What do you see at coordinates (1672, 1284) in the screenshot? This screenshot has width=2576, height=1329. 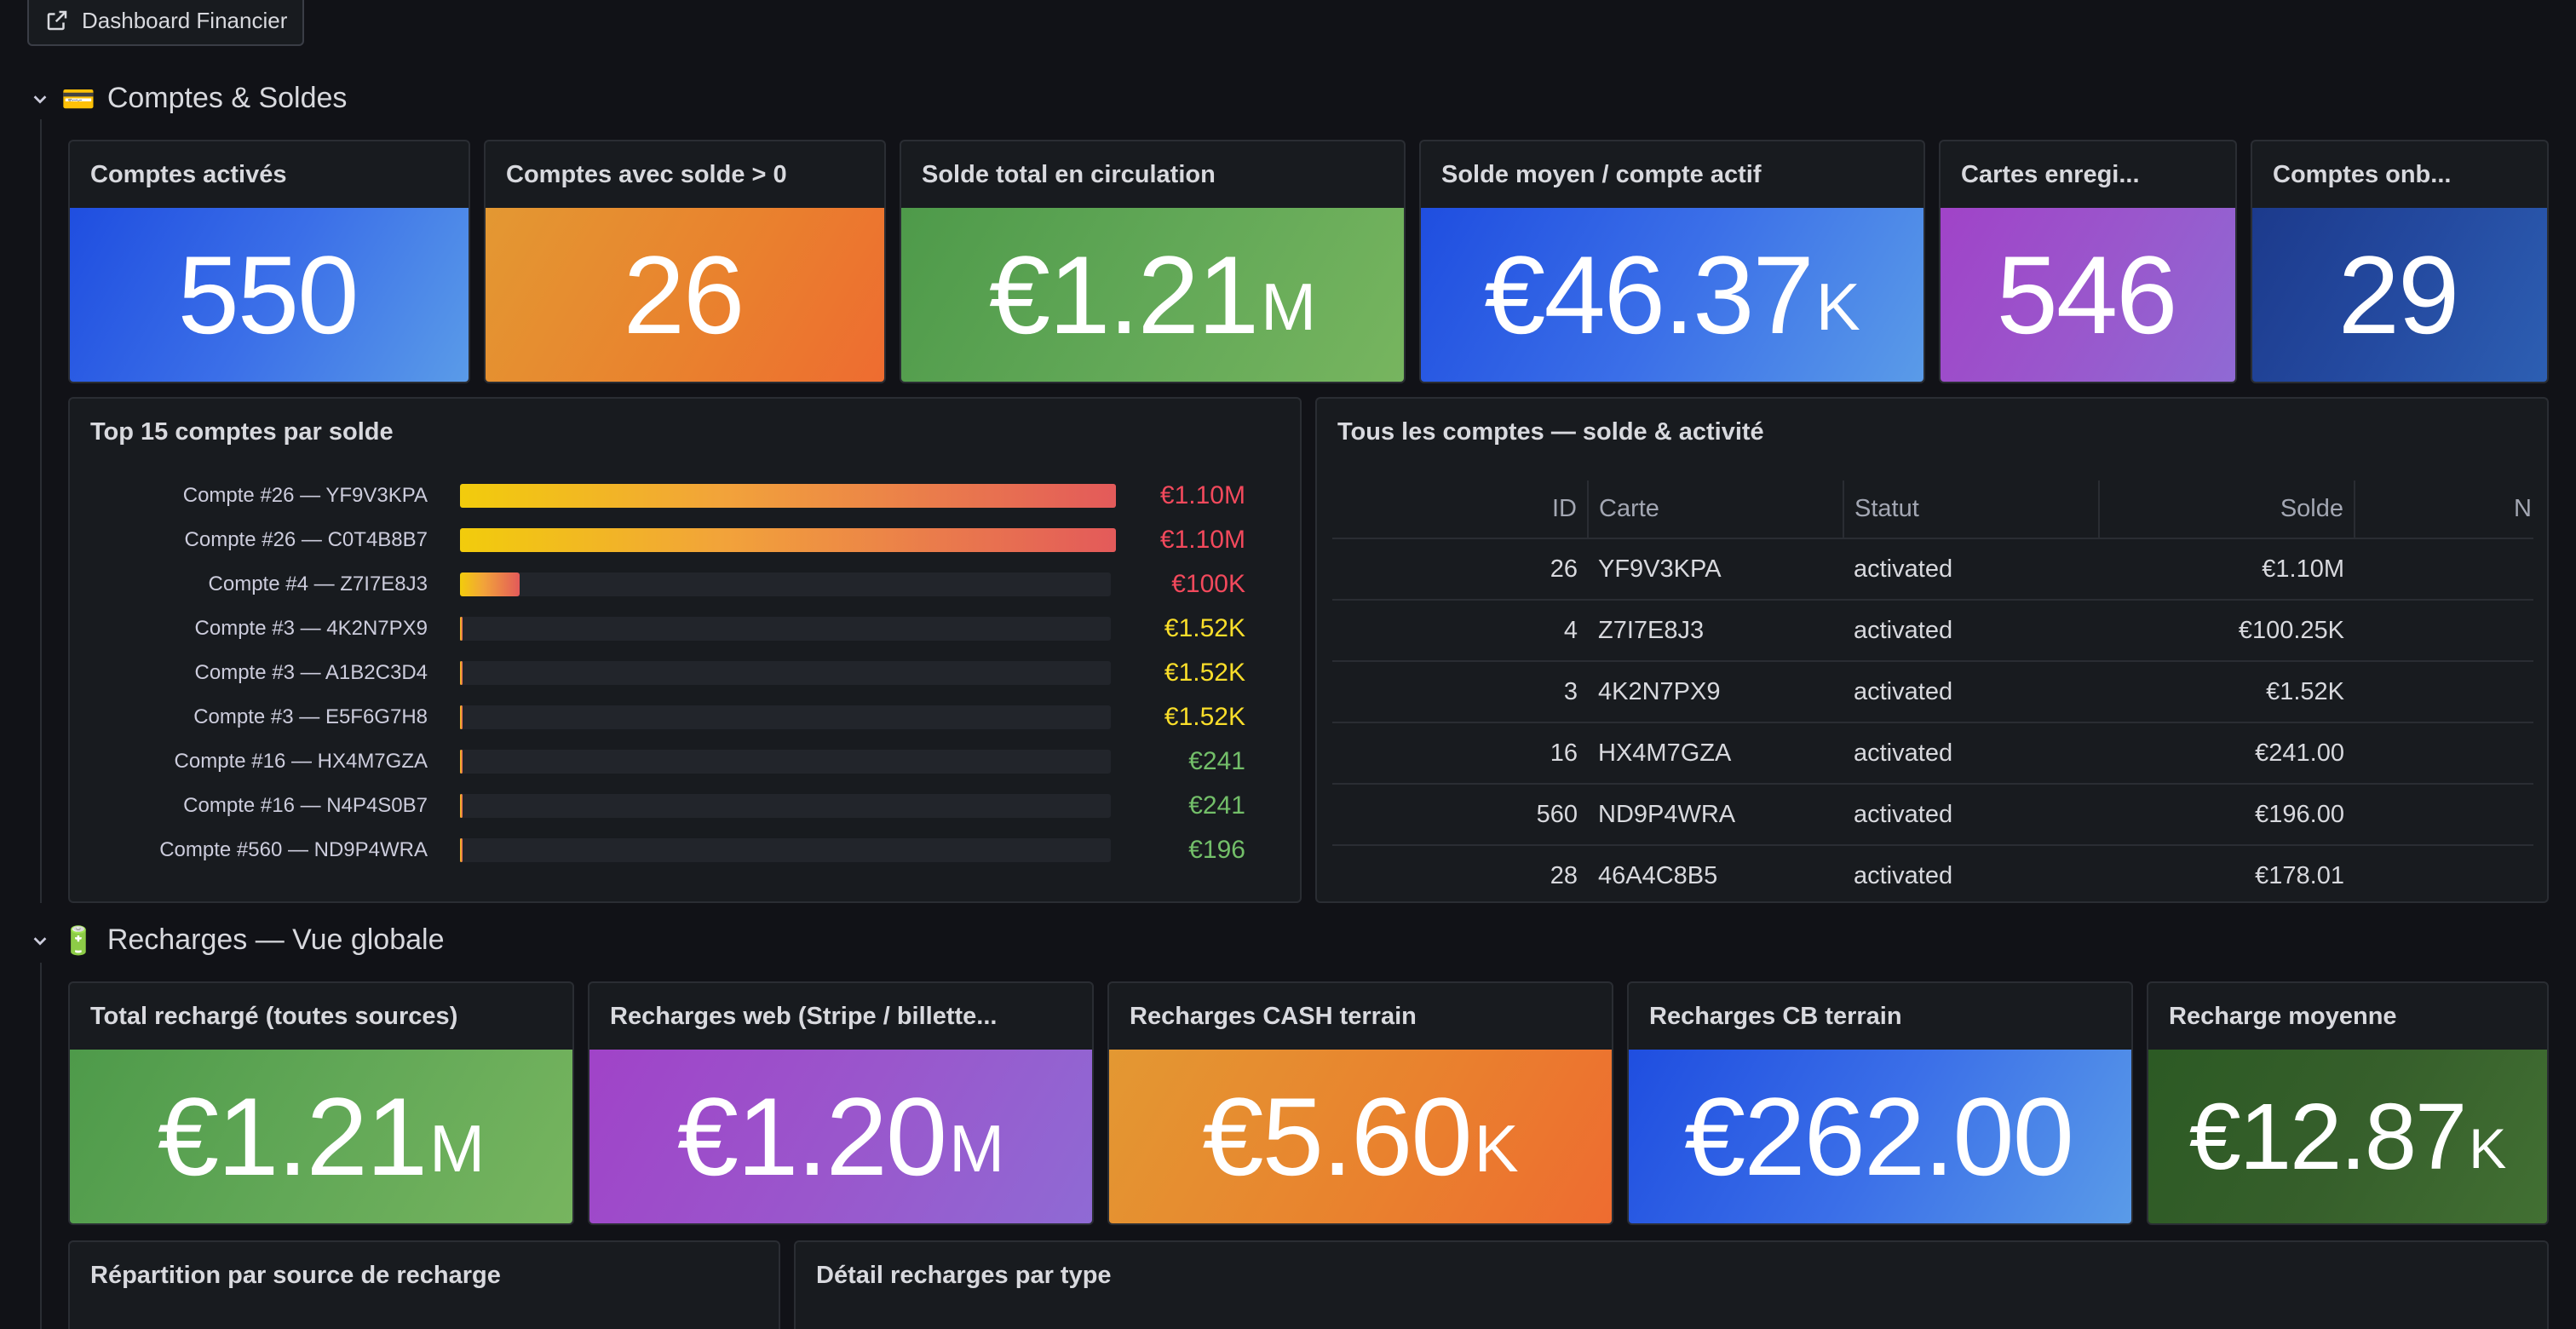 I see `detail-recharges-panel: Détail recharges par type` at bounding box center [1672, 1284].